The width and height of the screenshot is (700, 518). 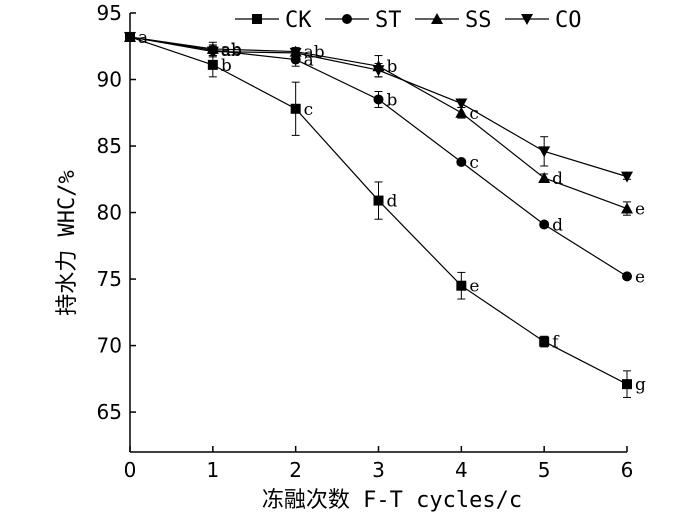 I want to click on y-tick-label: 80, so click(x=109, y=213).